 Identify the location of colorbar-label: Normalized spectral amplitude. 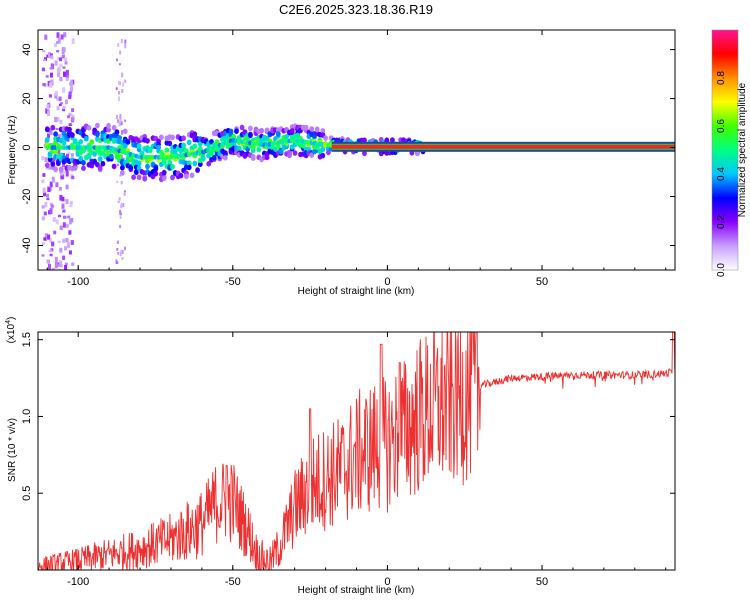
(742, 149).